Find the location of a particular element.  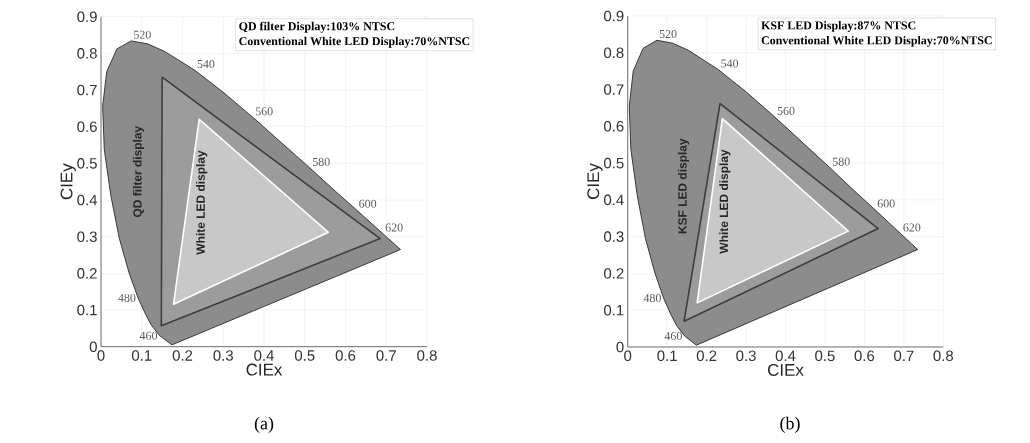

text: QD filter display is located at coordinates (138, 171).